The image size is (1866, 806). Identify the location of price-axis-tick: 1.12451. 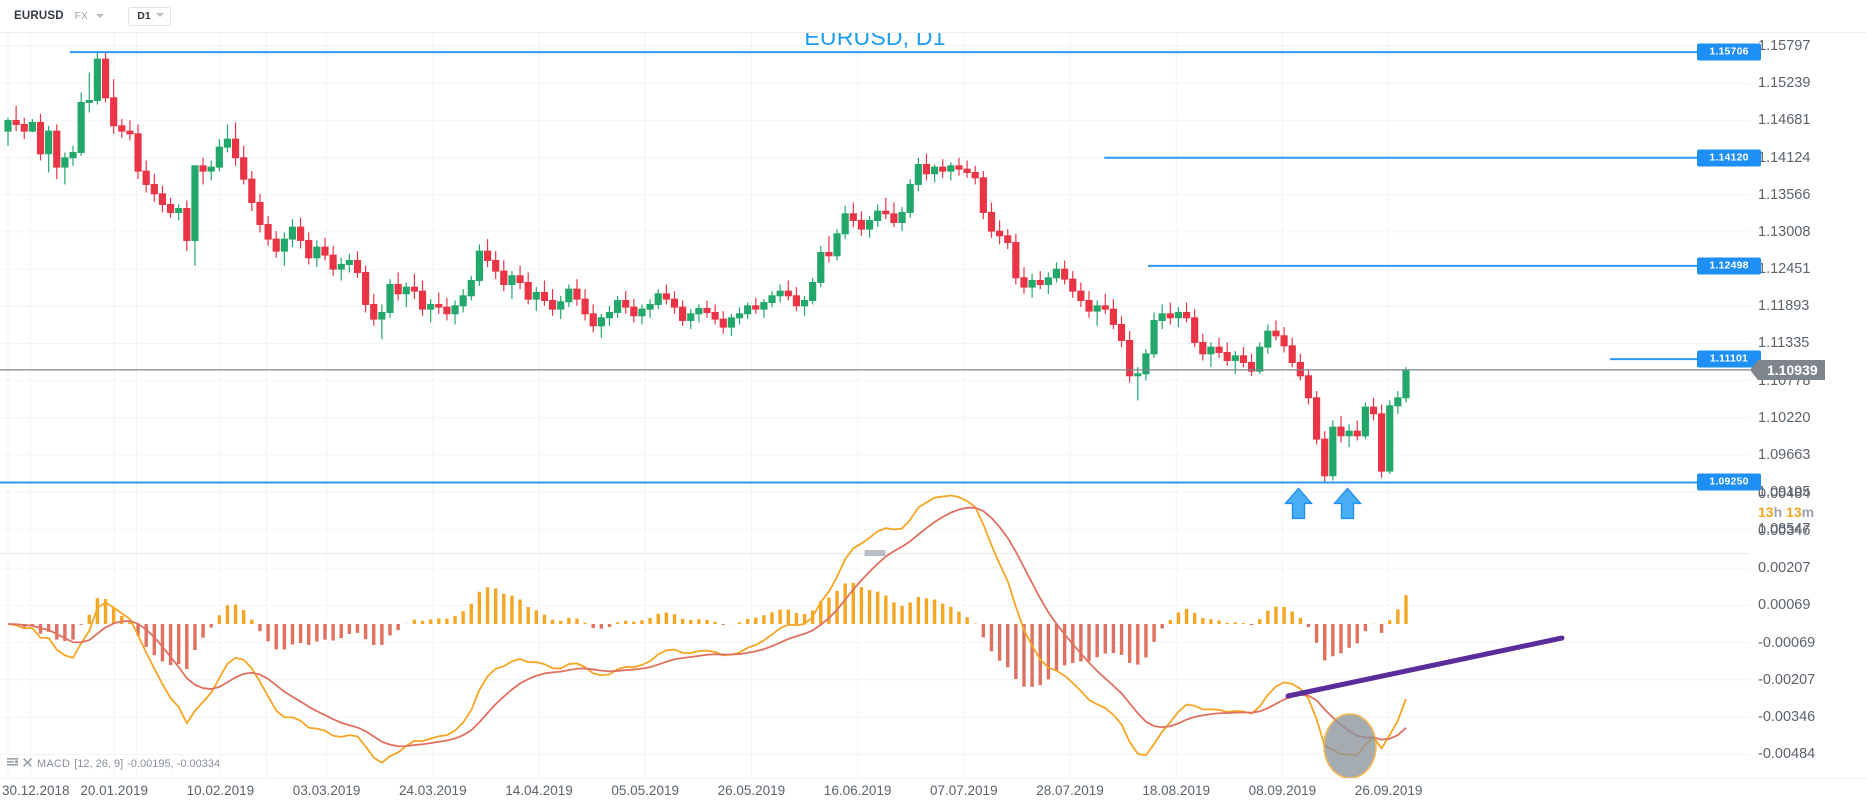
(1784, 269).